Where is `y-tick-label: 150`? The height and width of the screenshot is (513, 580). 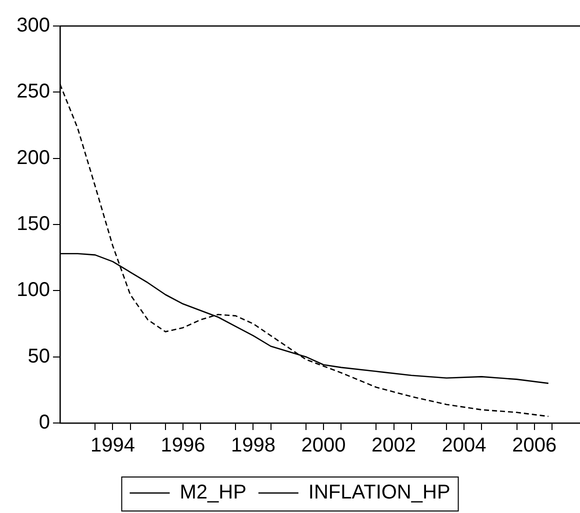
y-tick-label: 150 is located at coordinates (33, 224).